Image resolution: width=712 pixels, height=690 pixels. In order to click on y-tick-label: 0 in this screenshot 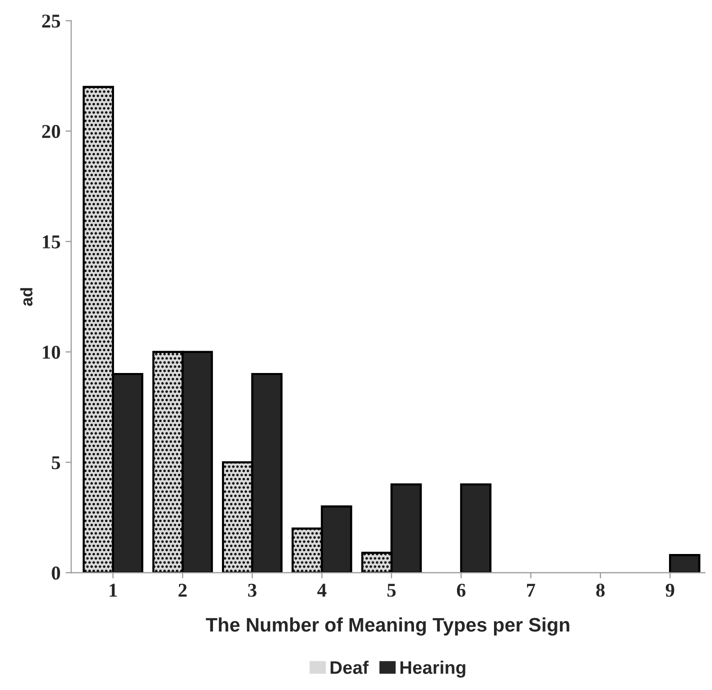, I will do `click(56, 573)`.